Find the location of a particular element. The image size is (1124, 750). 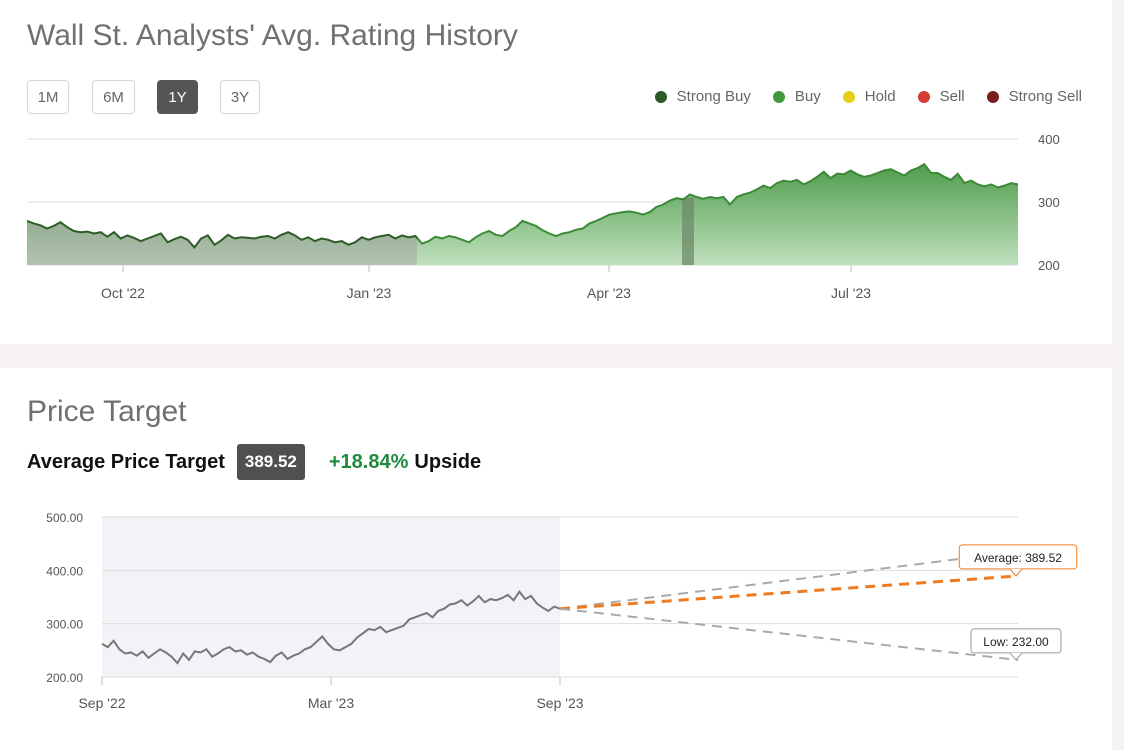

chart2-x-tick-0: Sep '22 is located at coordinates (101, 703).